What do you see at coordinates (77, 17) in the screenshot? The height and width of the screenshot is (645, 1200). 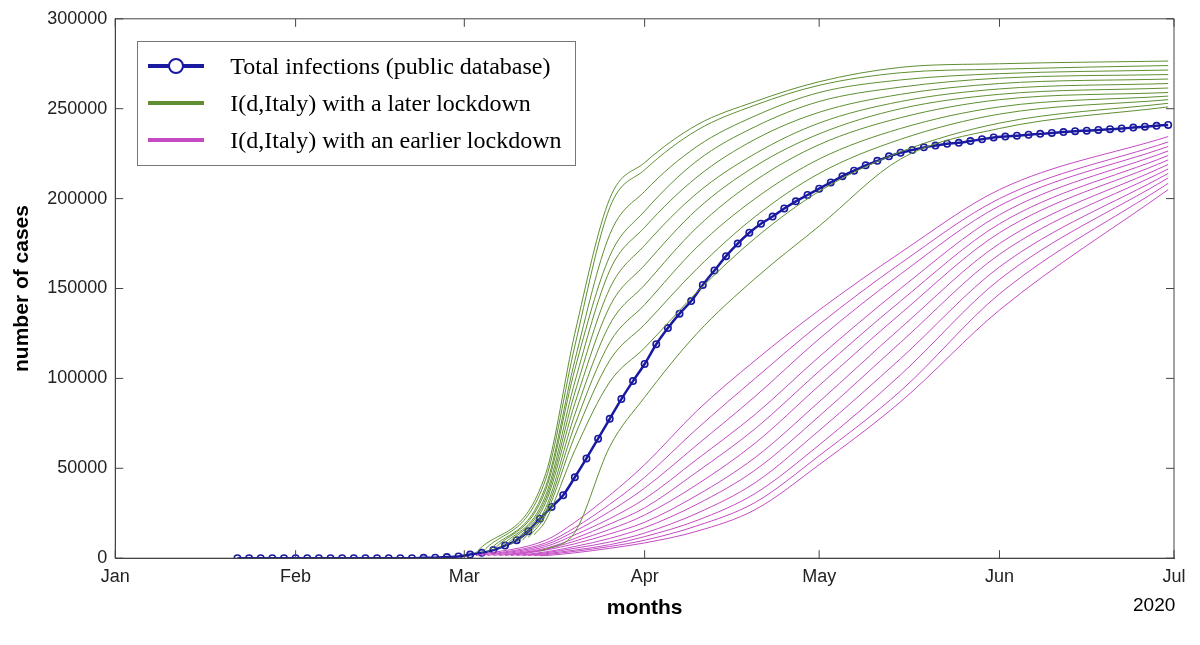 I see `y-tick-label: 300000` at bounding box center [77, 17].